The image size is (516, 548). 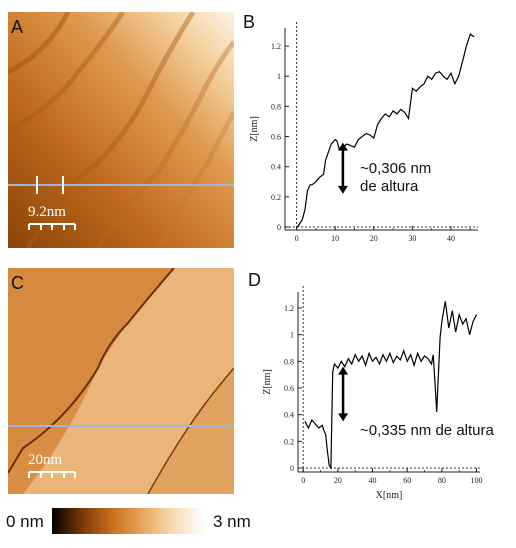 What do you see at coordinates (279, 76) in the screenshot?
I see `chart-b-ytick-label: 1` at bounding box center [279, 76].